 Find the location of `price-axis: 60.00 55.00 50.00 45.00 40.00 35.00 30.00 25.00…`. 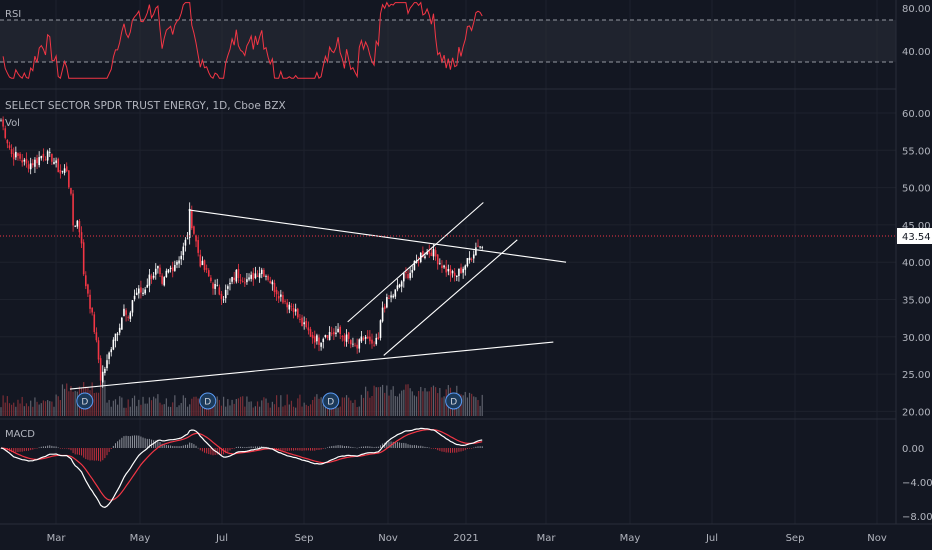

price-axis: 60.00 55.00 50.00 45.00 40.00 35.00 30.00 25.00… is located at coordinates (916, 263).